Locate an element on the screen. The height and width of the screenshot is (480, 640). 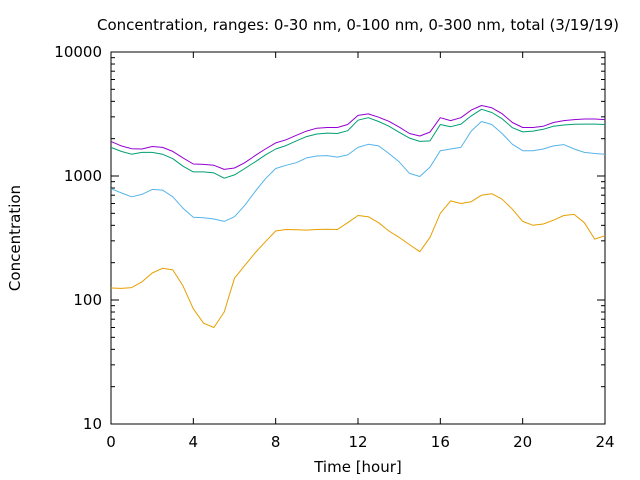
x-tick-label: 4 is located at coordinates (194, 442).